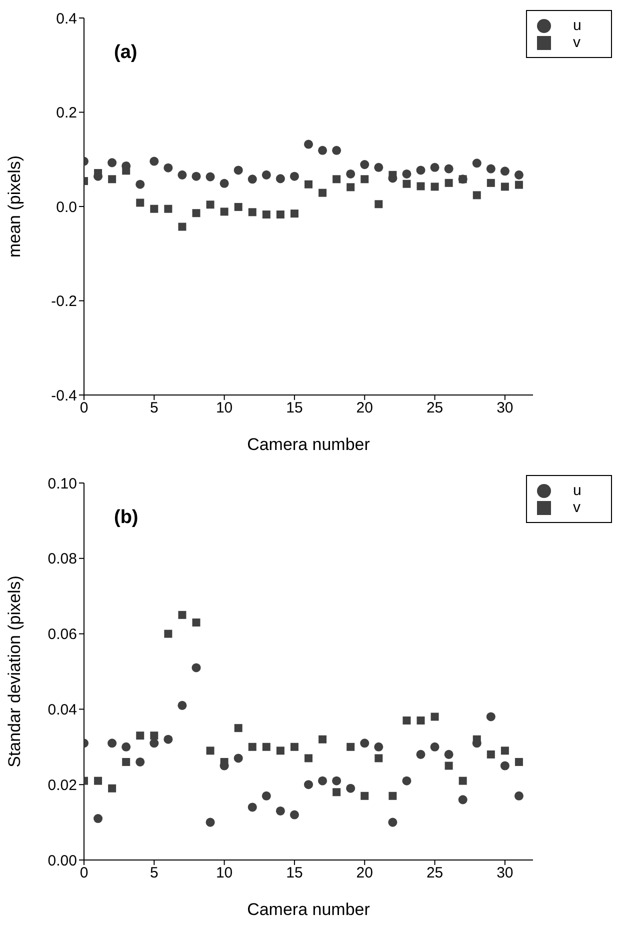 Image resolution: width=628 pixels, height=930 pixels. I want to click on y-tick-label: 0.4, so click(66, 19).